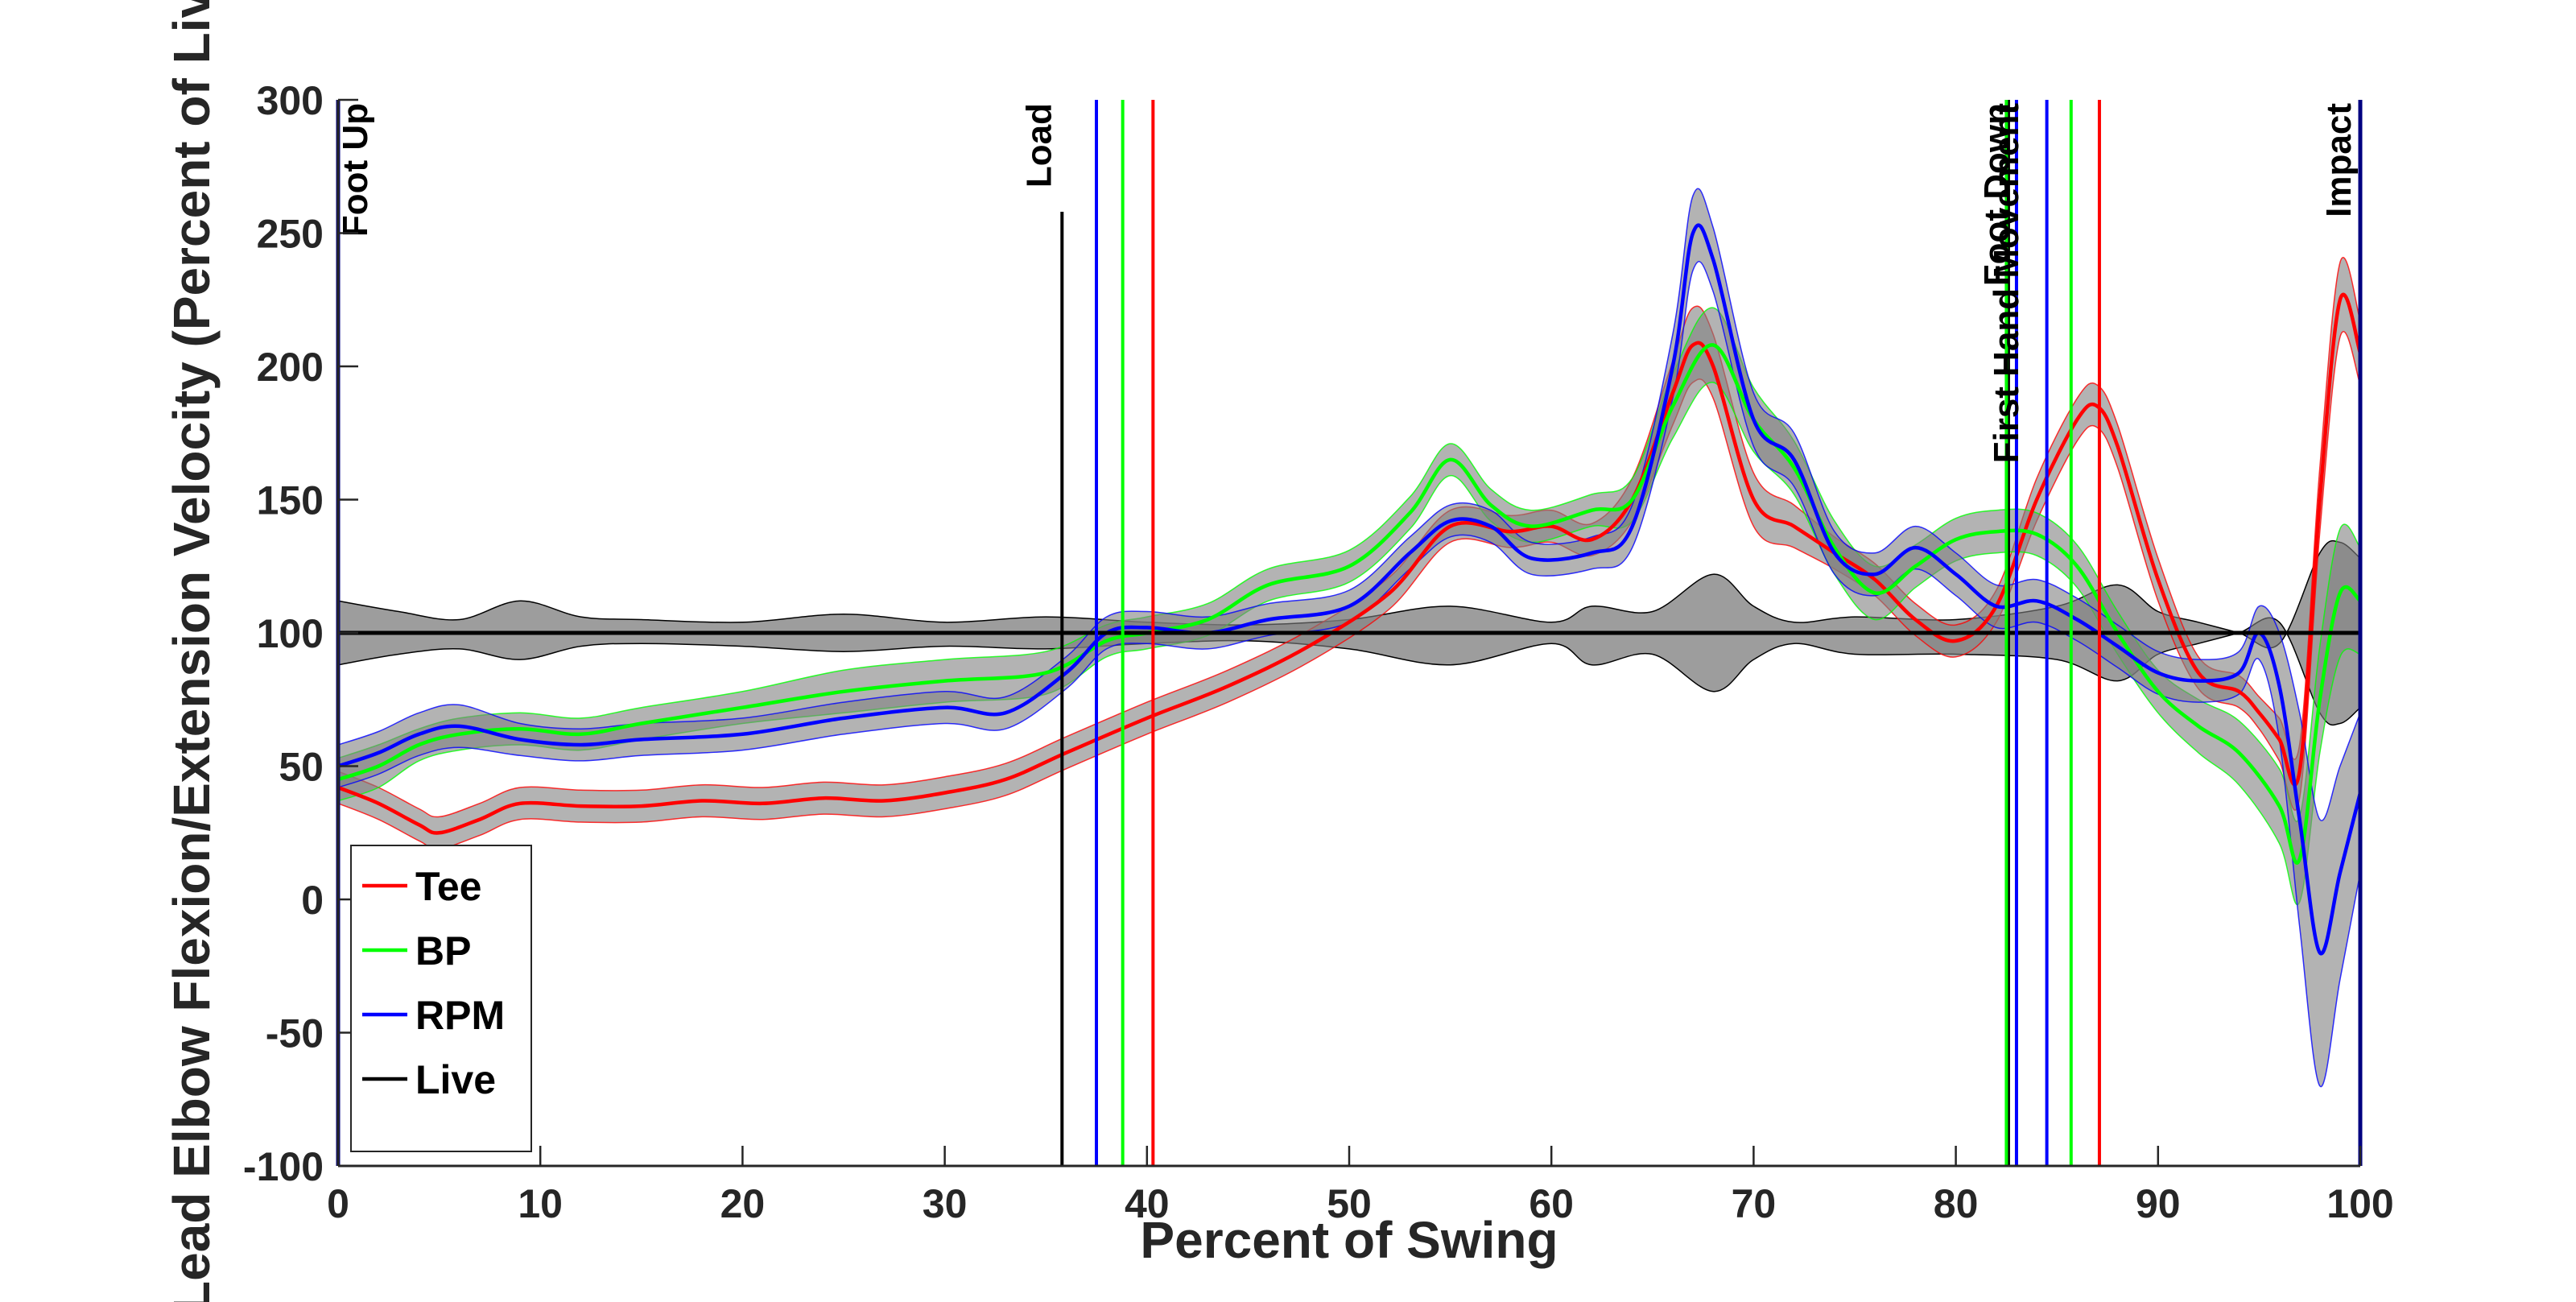 This screenshot has width=2576, height=1302. I want to click on legend: Tee BP RPM Live, so click(441, 998).